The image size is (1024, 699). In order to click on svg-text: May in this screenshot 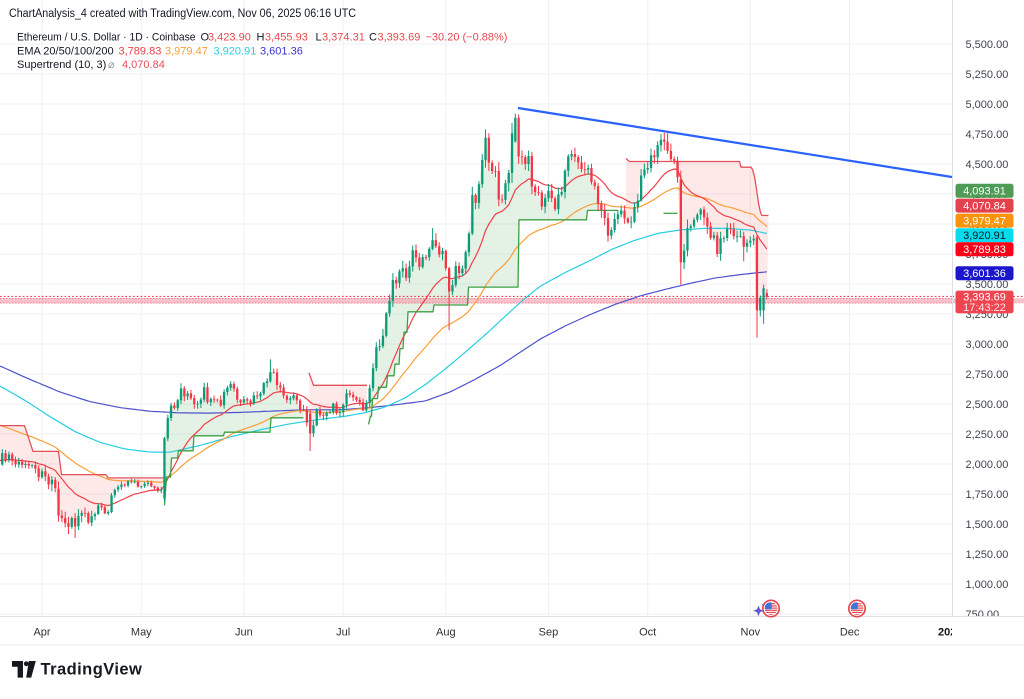, I will do `click(141, 633)`.